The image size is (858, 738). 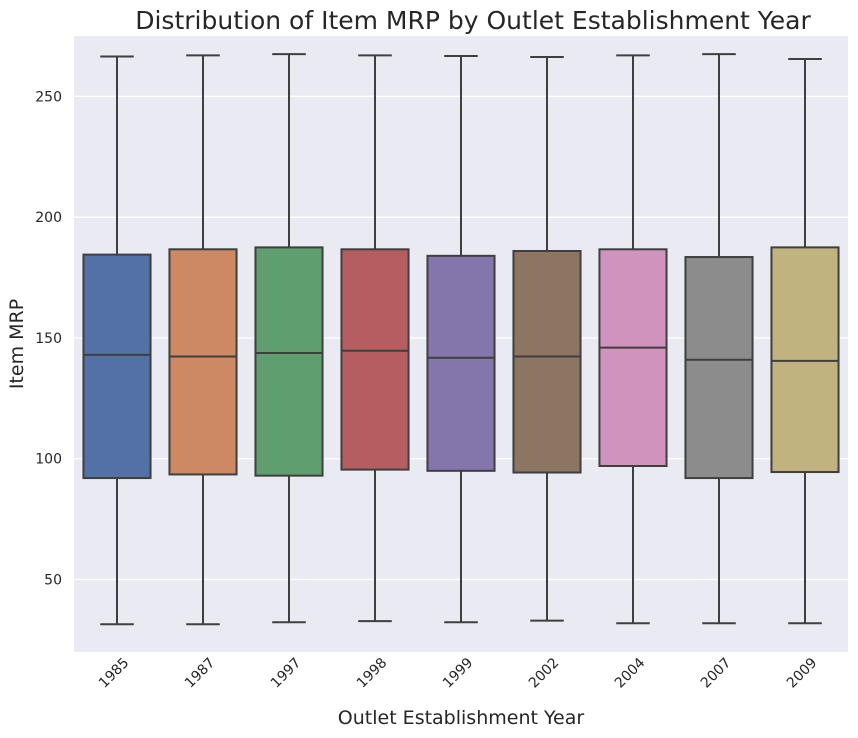 I want to click on x-tick-label: 1997, so click(x=286, y=673).